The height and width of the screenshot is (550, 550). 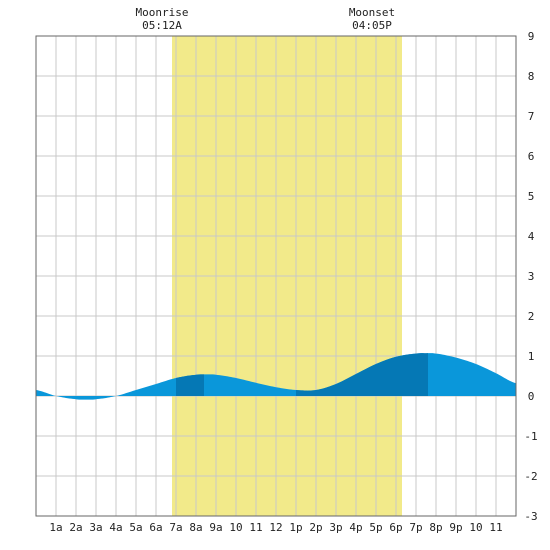 I want to click on x-tick-label: 1p, so click(x=295, y=527).